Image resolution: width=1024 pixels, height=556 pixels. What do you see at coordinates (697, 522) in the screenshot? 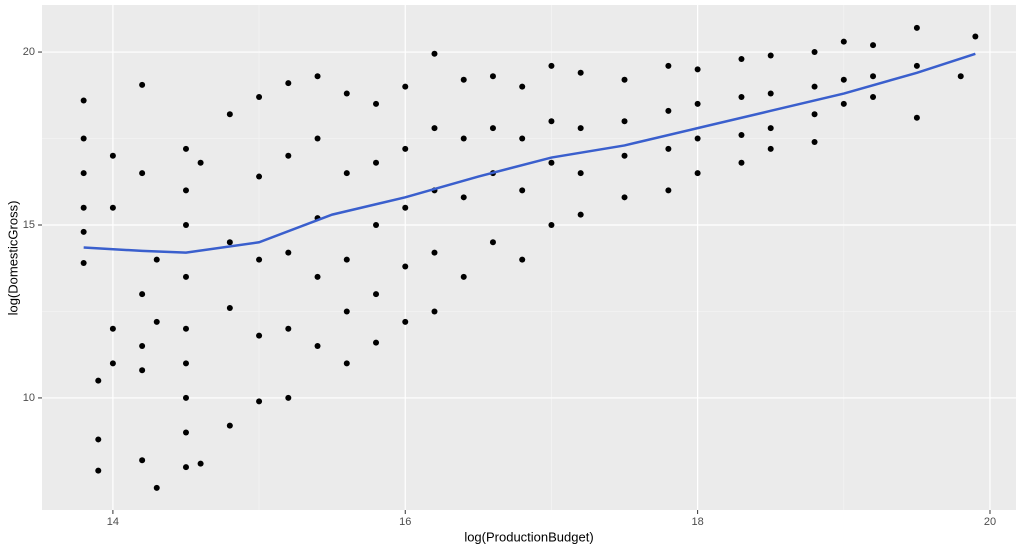
I see `x-tick-label: 18` at bounding box center [697, 522].